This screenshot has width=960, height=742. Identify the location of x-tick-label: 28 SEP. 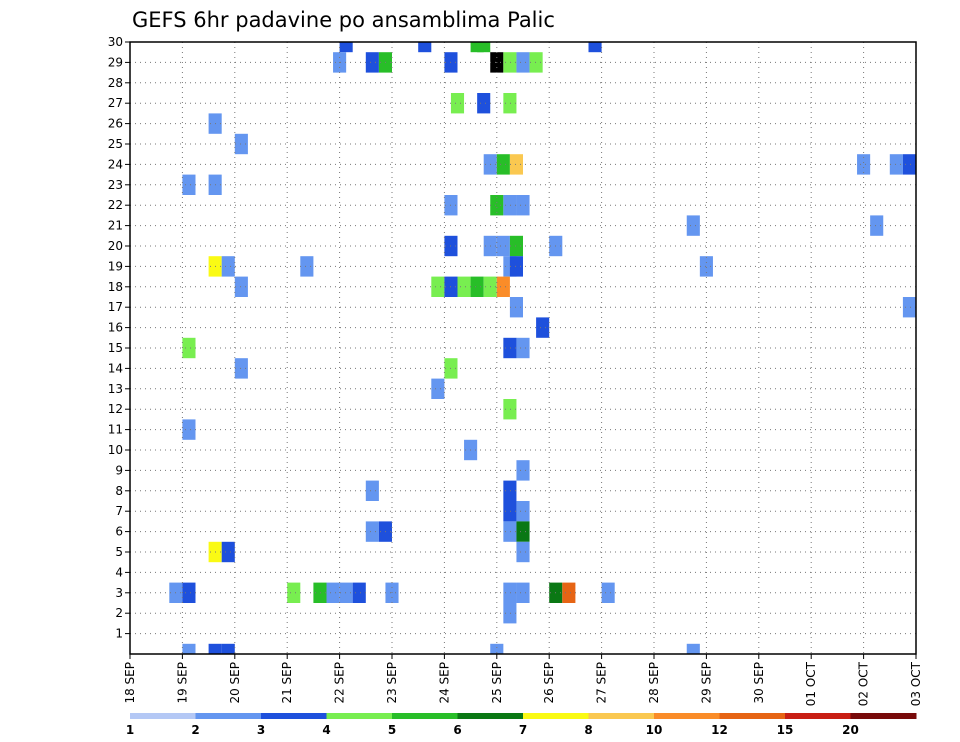
(654, 683).